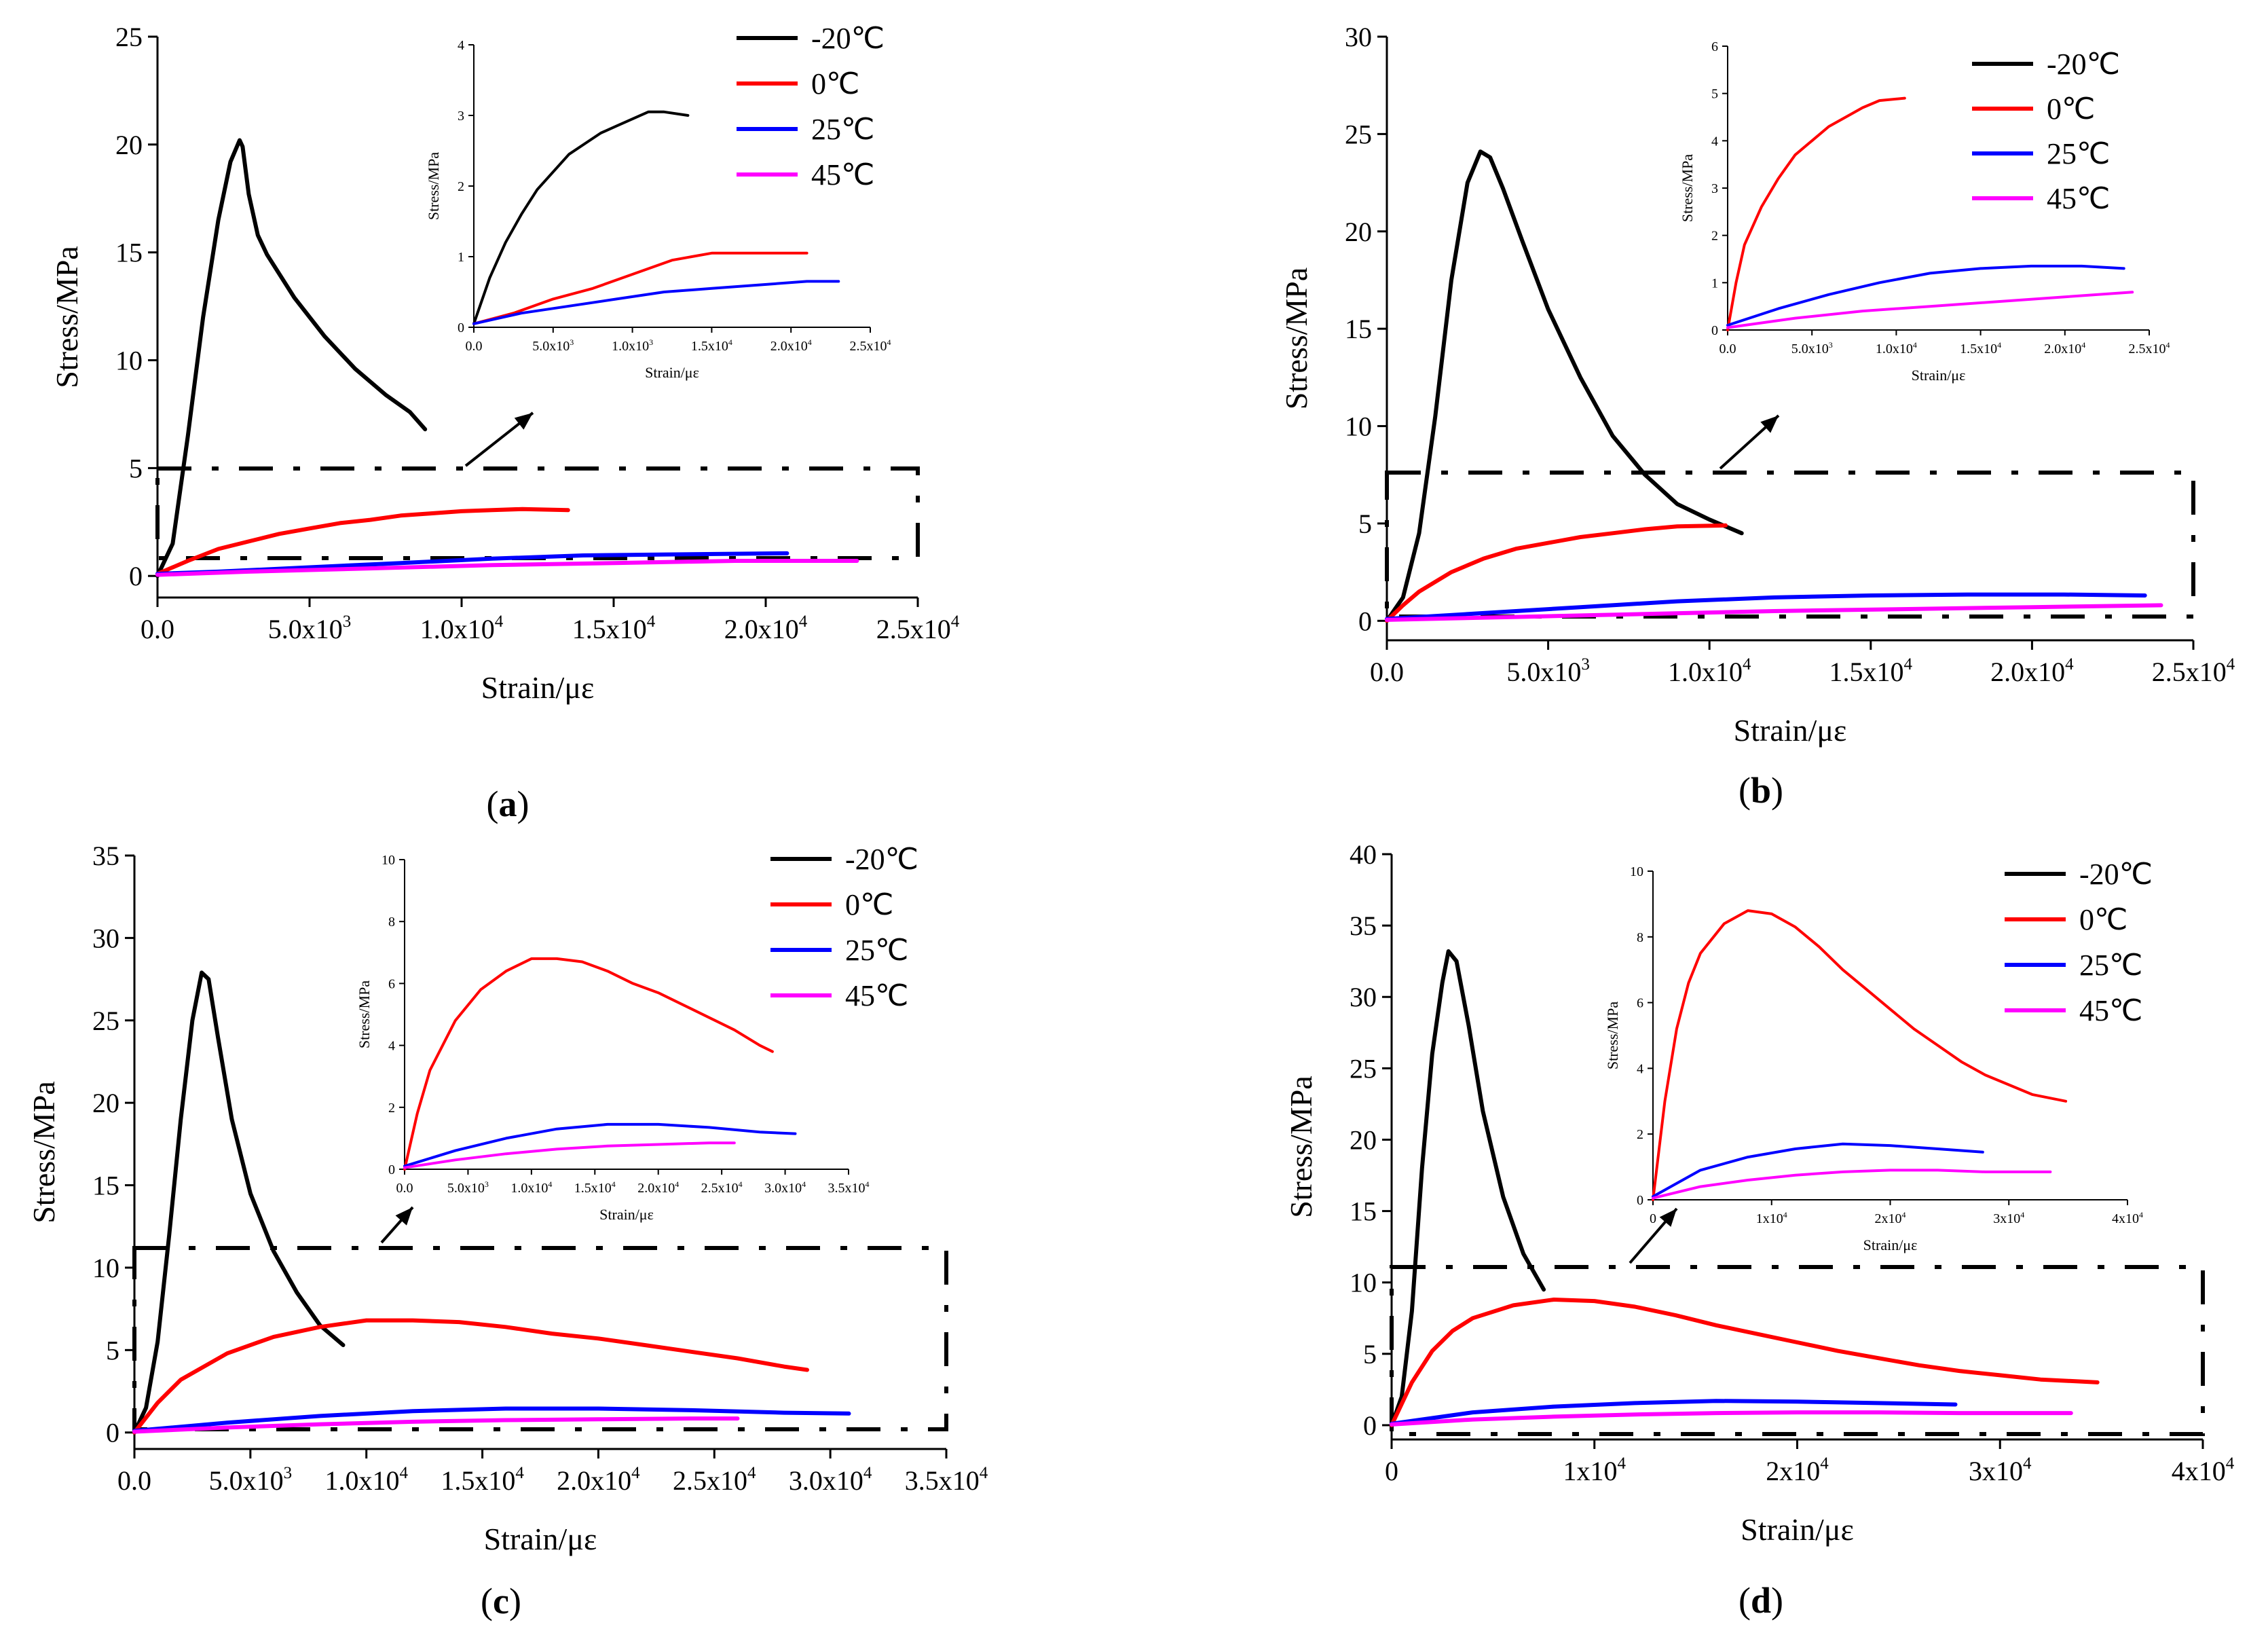 The height and width of the screenshot is (1652, 2268). What do you see at coordinates (2032, 671) in the screenshot?
I see `x-tick-label: 2.0x10⁴` at bounding box center [2032, 671].